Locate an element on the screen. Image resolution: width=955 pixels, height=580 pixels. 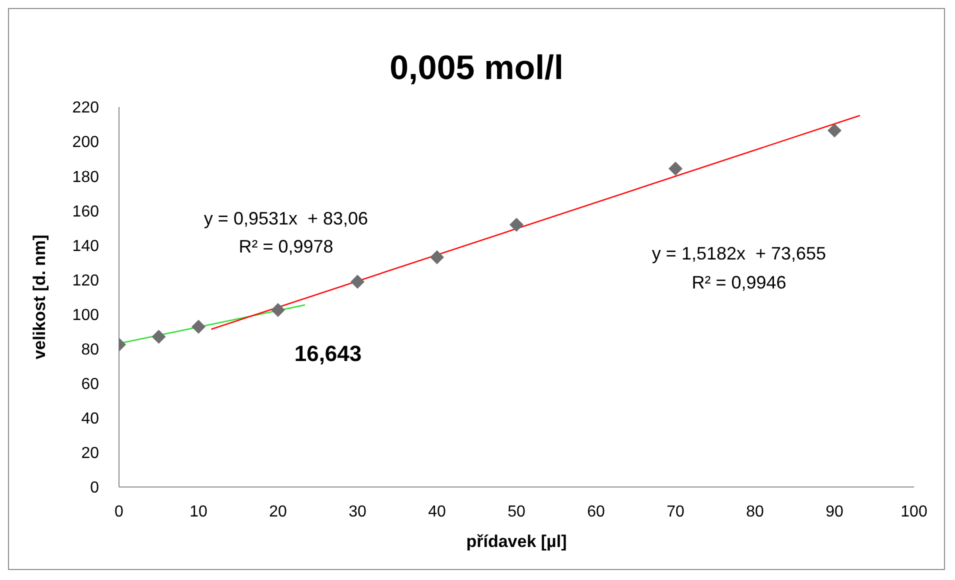
x-tick-label: 70 is located at coordinates (675, 511).